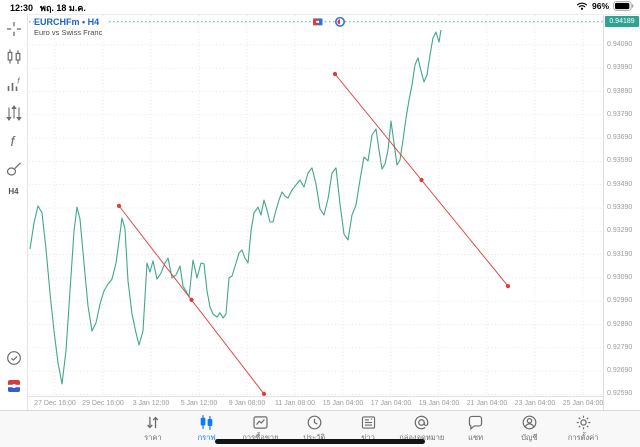  I want to click on at-icon, so click(421, 422).